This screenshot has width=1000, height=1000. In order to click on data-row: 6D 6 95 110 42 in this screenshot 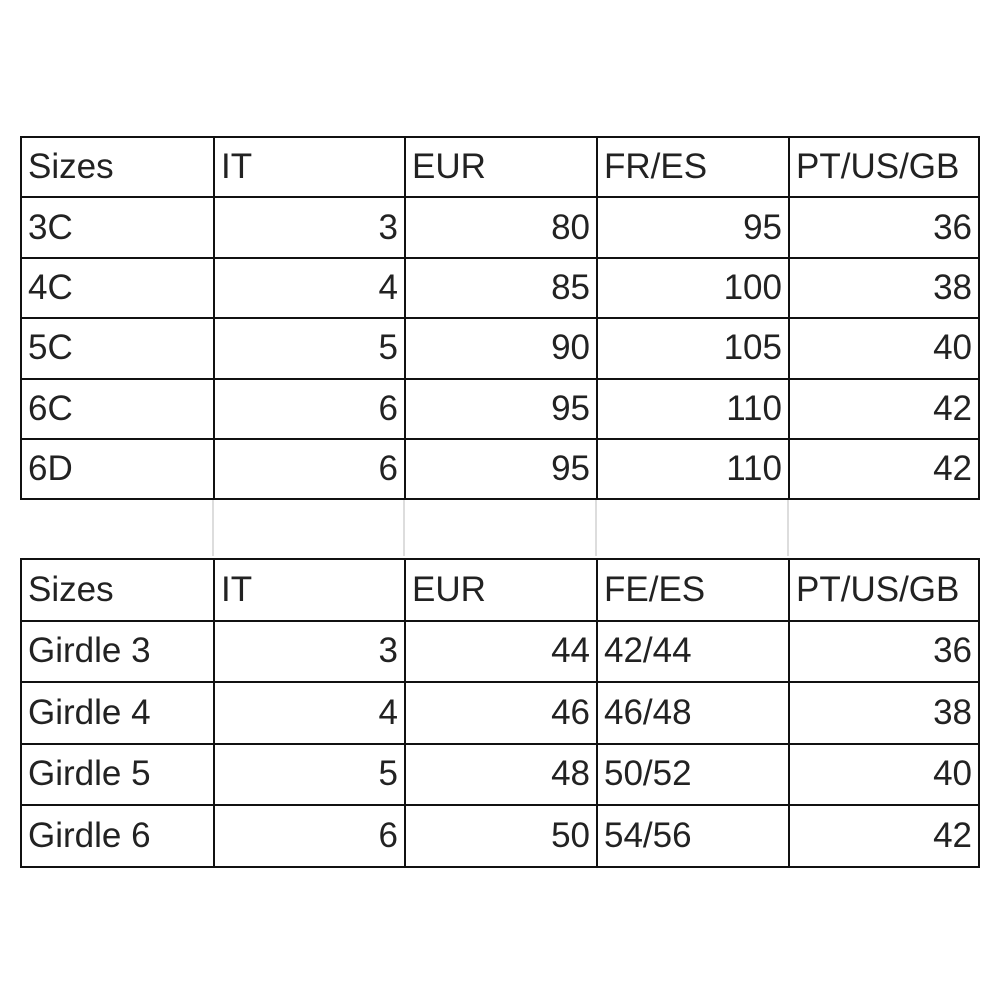, I will do `click(500, 469)`.